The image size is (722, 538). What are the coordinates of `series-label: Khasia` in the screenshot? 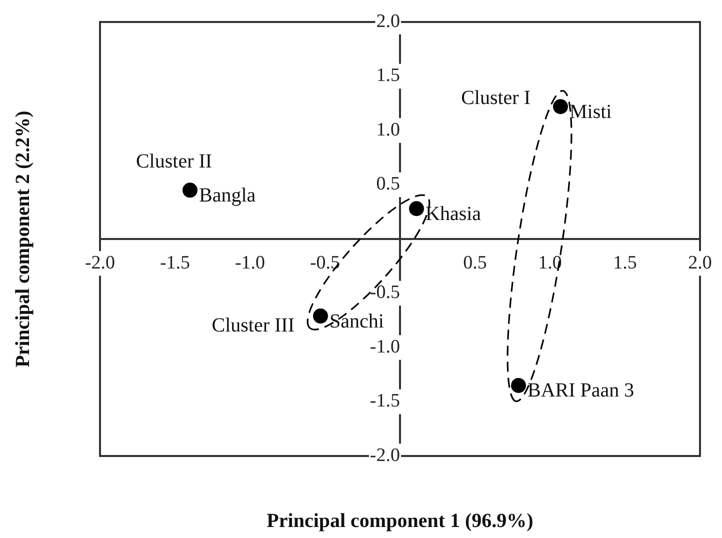 It's located at (454, 213).